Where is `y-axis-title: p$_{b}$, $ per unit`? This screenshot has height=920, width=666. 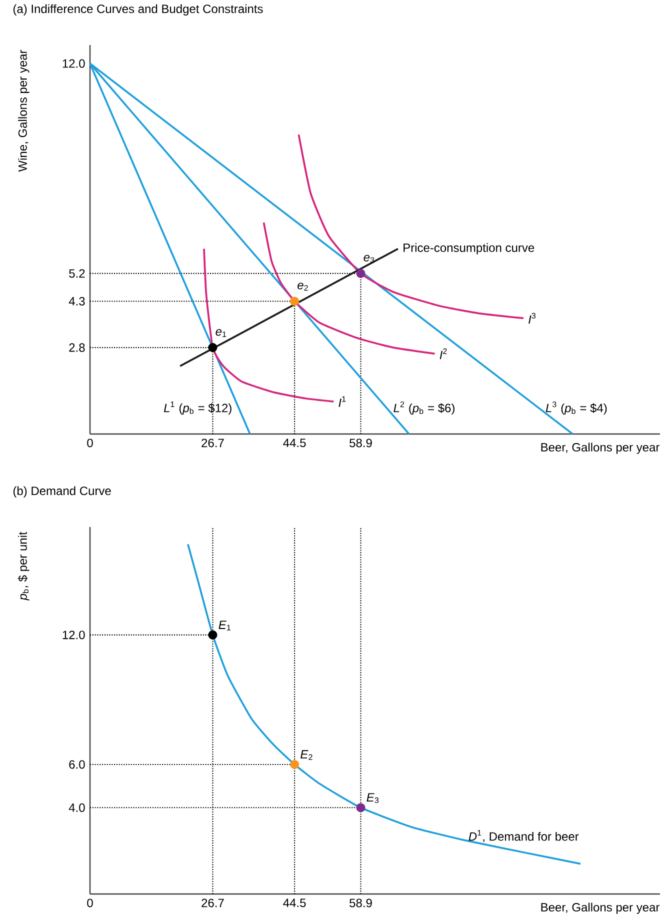 y-axis-title: p$_{b}$, $ per unit is located at coordinates (24, 566).